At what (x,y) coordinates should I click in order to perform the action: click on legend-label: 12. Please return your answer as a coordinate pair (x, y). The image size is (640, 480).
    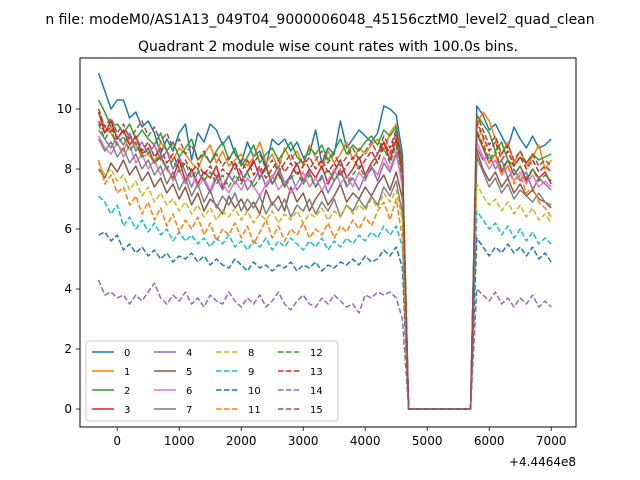
    Looking at the image, I should click on (316, 353).